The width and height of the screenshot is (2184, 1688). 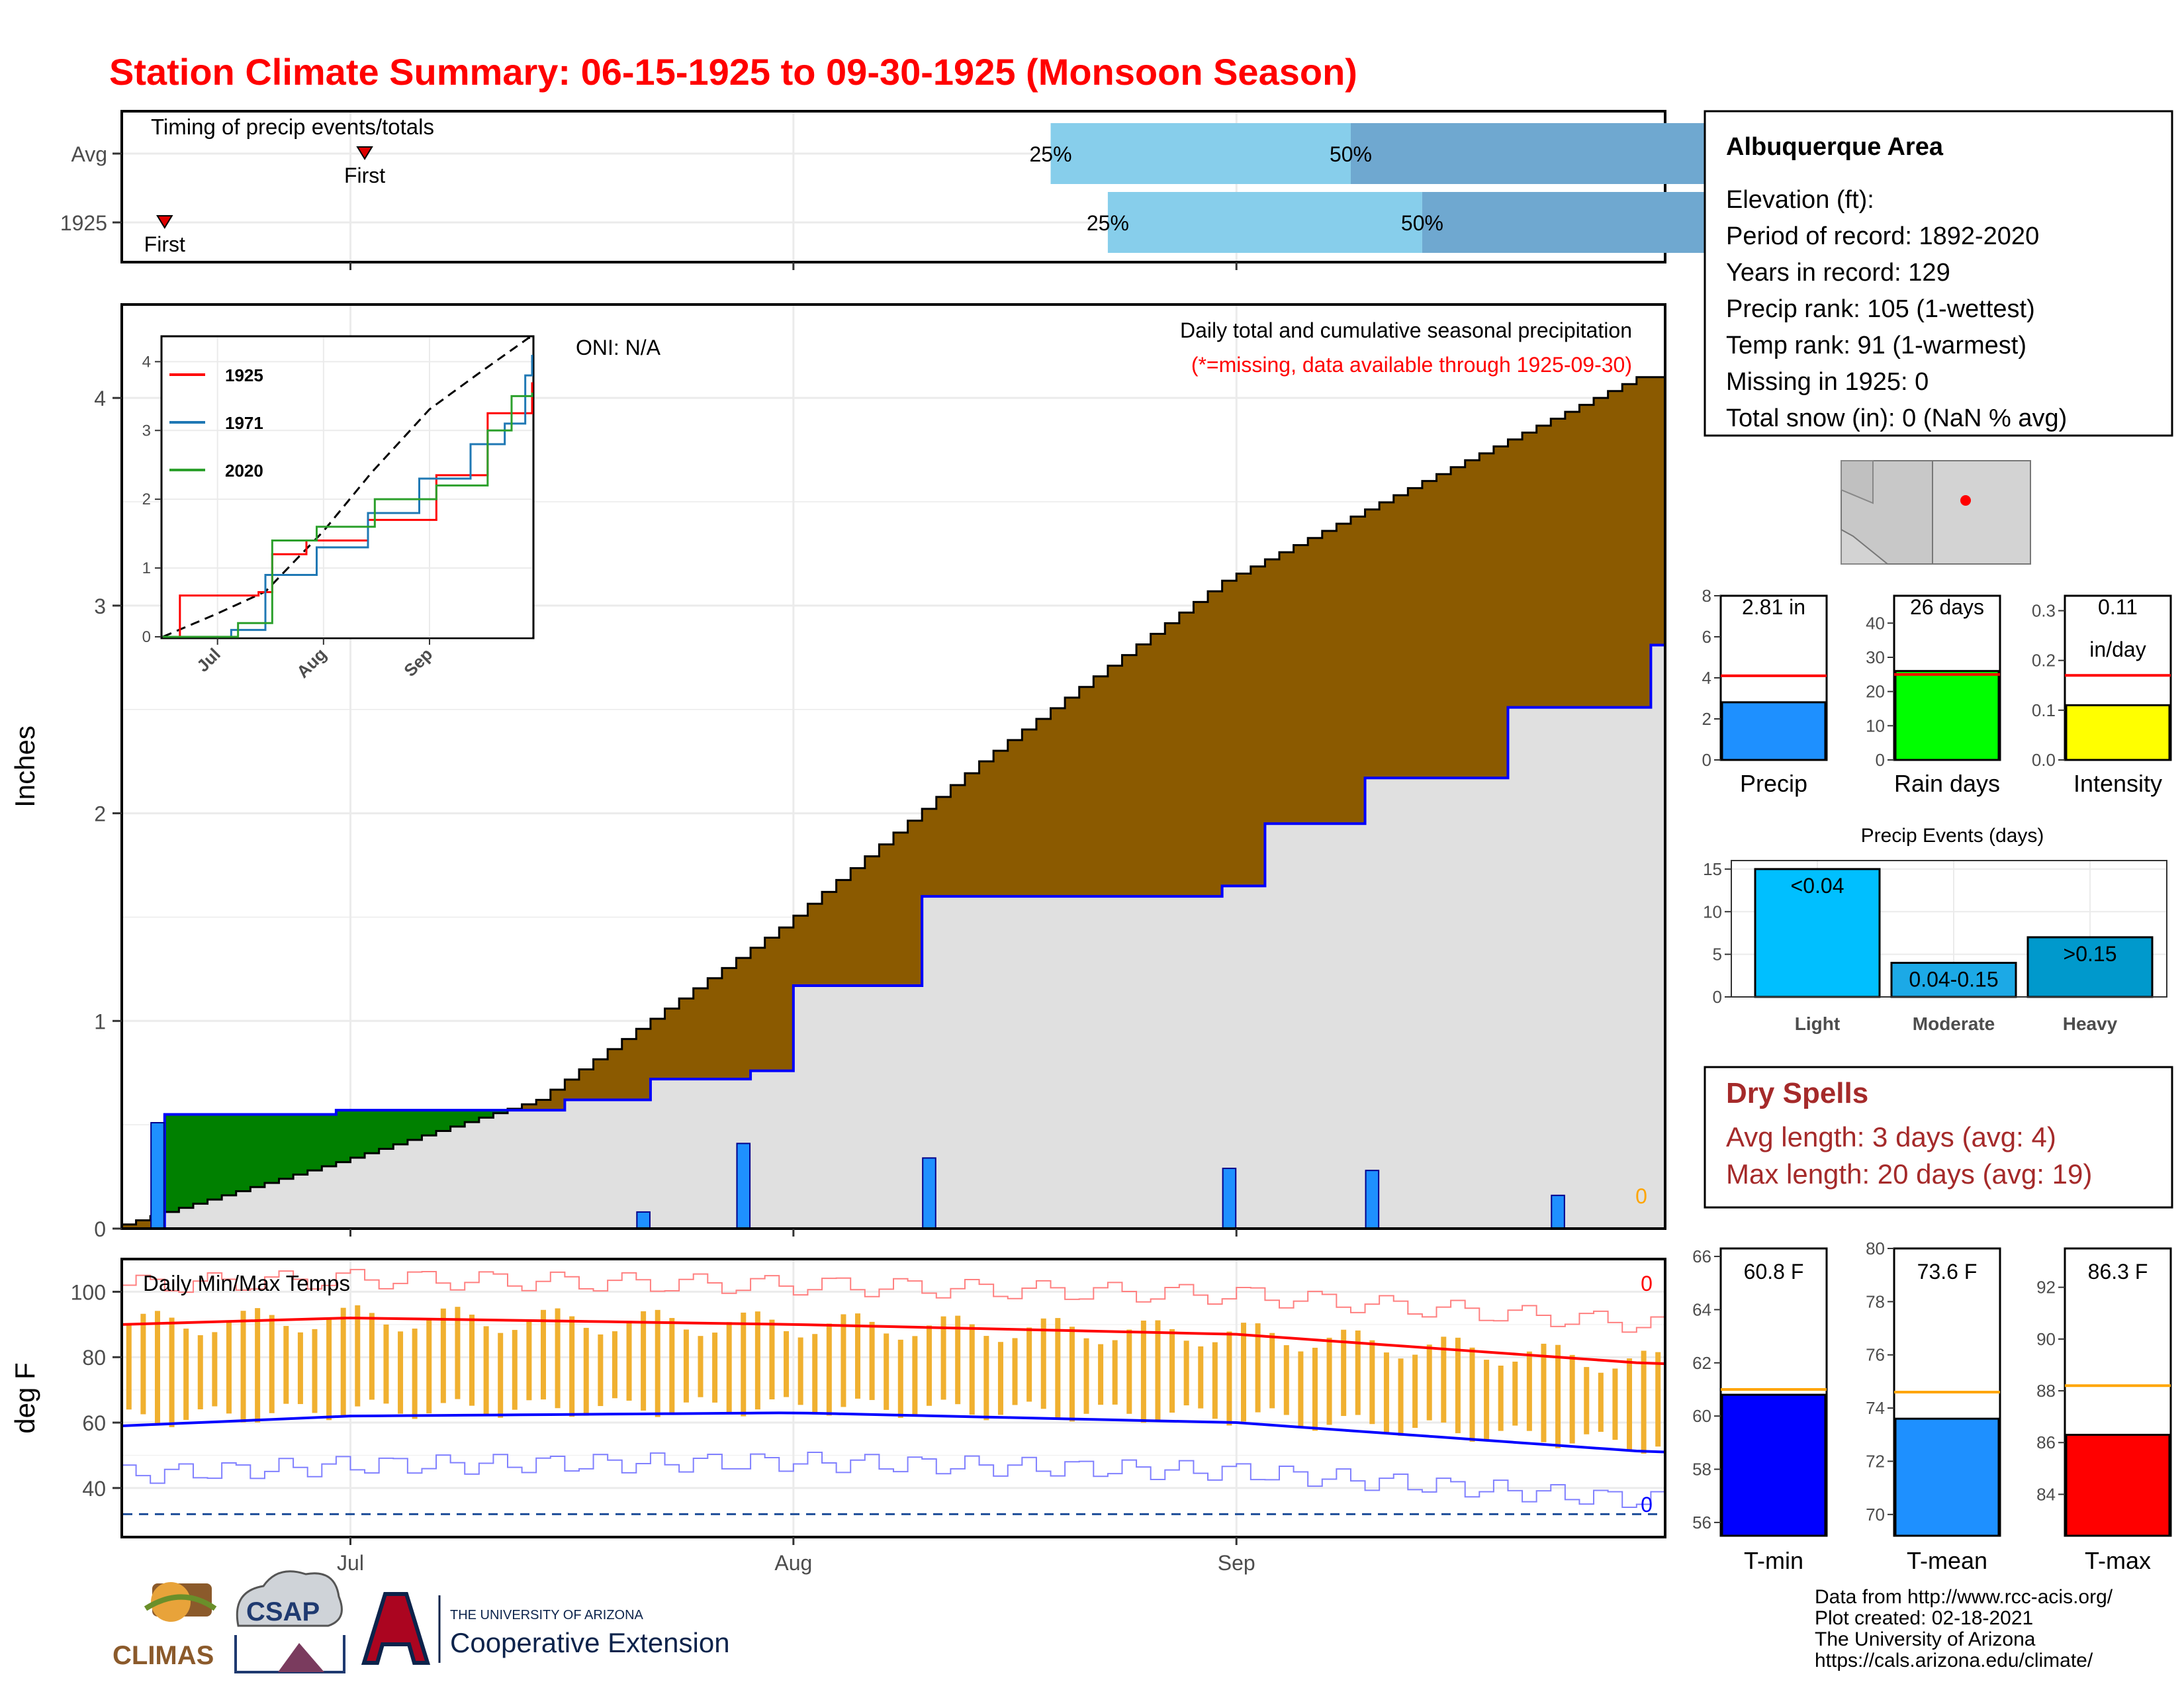 I want to click on temp-summary-y-tick-label: 90, so click(x=2046, y=1339).